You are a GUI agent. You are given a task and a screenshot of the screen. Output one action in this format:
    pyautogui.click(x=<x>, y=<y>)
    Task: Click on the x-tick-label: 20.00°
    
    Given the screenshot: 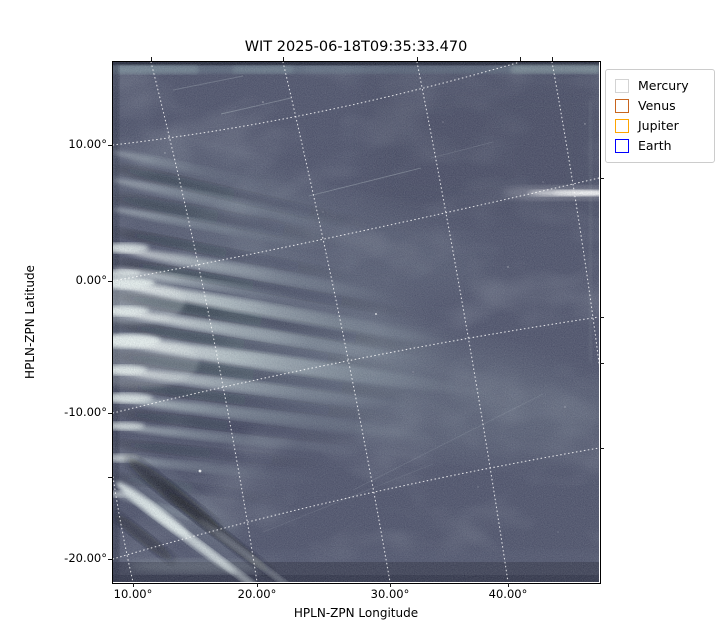 What is the action you would take?
    pyautogui.click(x=257, y=594)
    